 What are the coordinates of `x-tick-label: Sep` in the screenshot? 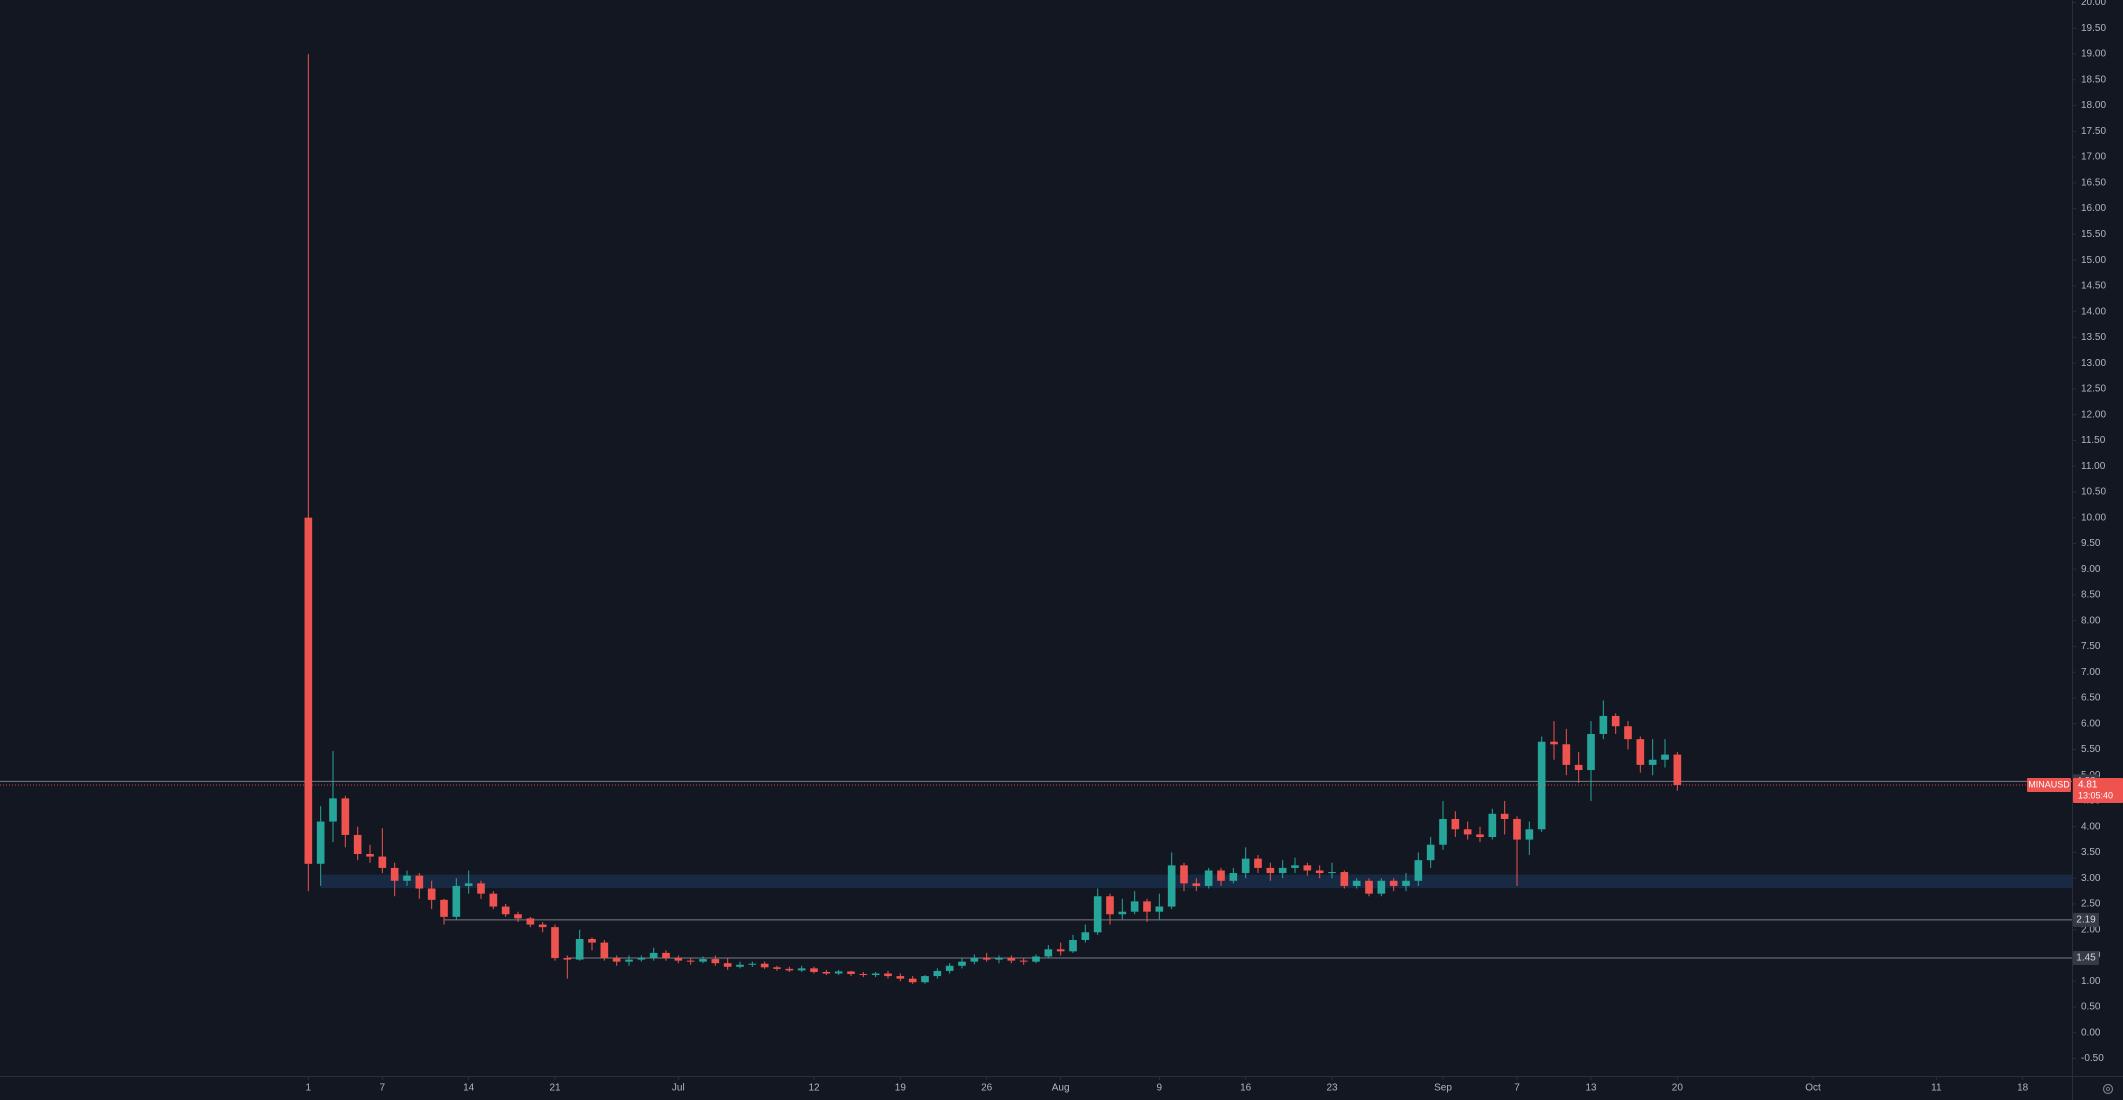 It's located at (1443, 1088).